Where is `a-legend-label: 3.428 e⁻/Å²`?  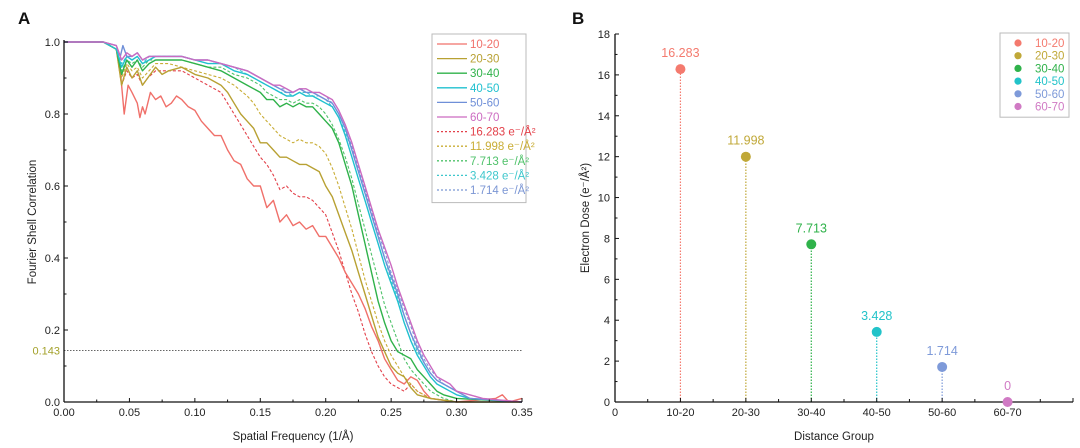 a-legend-label: 3.428 e⁻/Å² is located at coordinates (499, 175).